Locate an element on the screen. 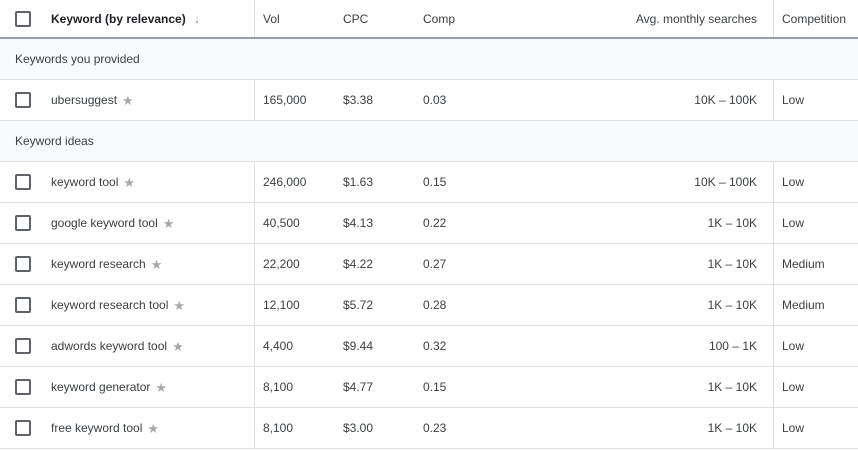 This screenshot has height=451, width=858. keyword-cell: ubersuggest ★ is located at coordinates (92, 100).